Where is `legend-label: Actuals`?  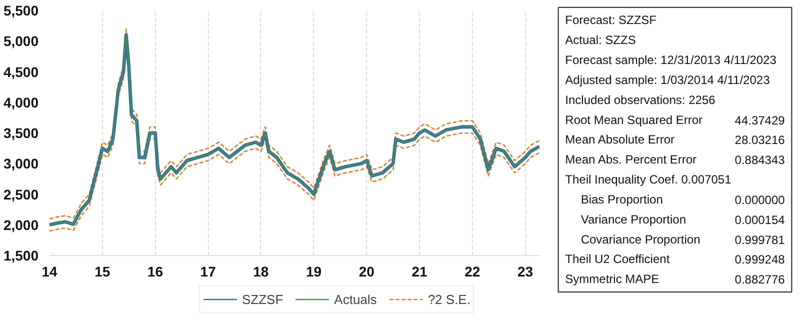 legend-label: Actuals is located at coordinates (355, 299).